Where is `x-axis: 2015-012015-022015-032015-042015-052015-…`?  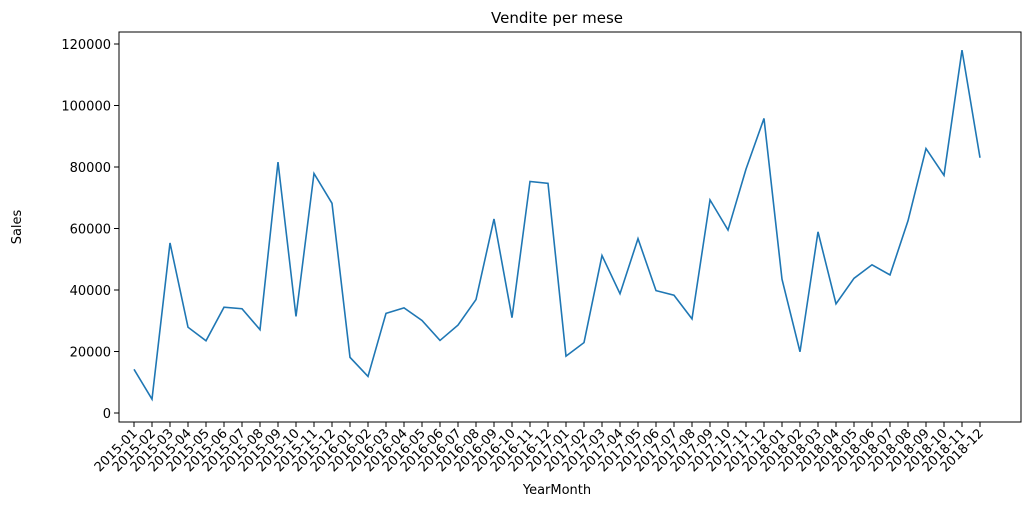 x-axis: 2015-012015-022015-032015-042015-052015-… is located at coordinates (539, 448).